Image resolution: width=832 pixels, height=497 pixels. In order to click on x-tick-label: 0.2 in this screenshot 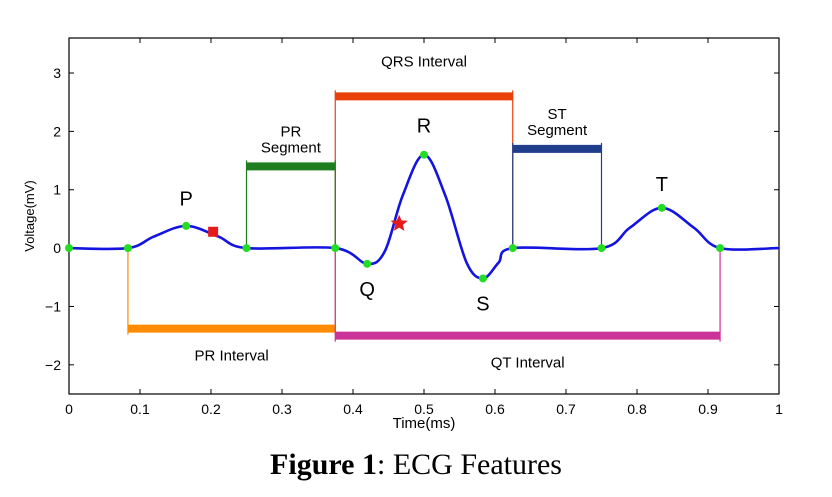, I will do `click(211, 409)`.